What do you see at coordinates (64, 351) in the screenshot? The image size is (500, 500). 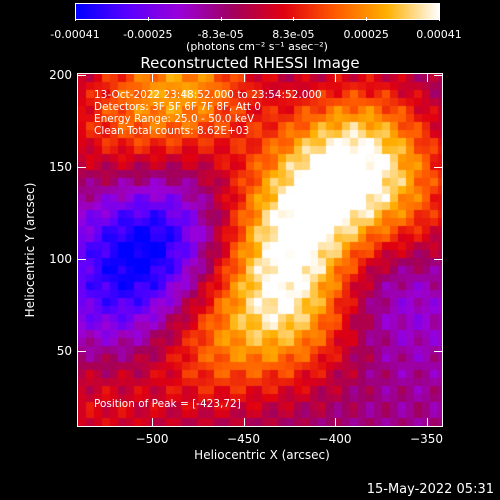 I see `y-tick-label: 50` at bounding box center [64, 351].